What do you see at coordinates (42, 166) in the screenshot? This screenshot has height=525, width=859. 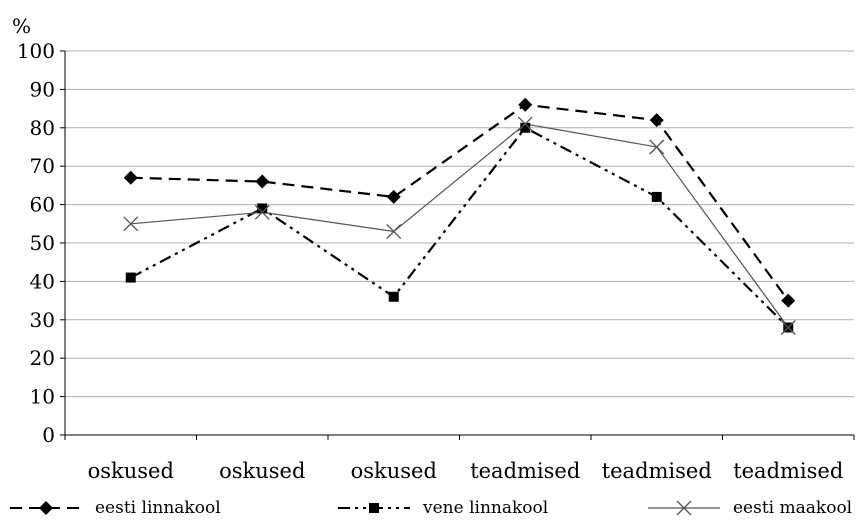 I see `y-tick-label: 70` at bounding box center [42, 166].